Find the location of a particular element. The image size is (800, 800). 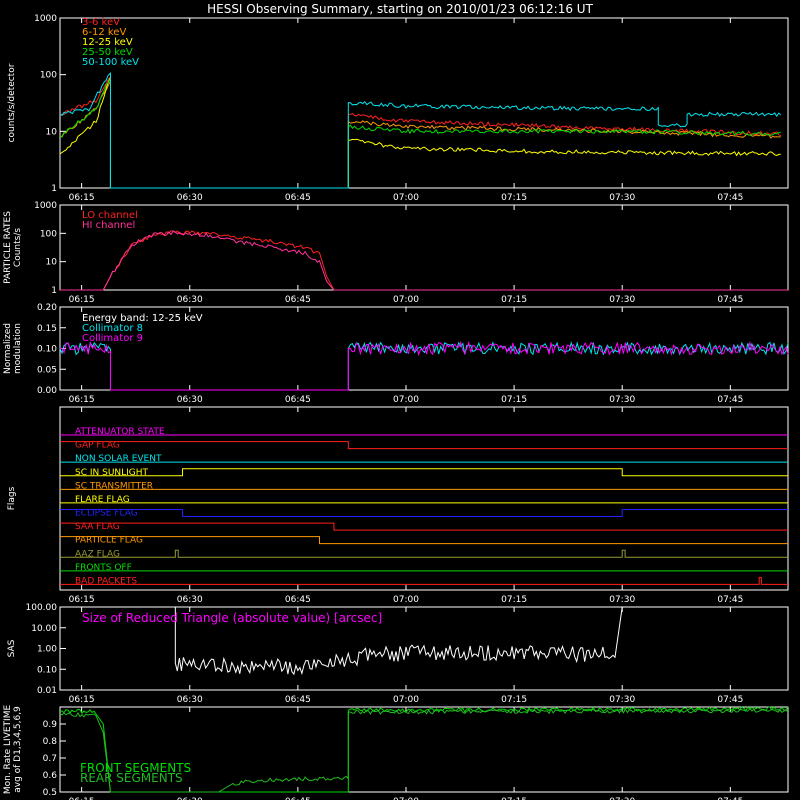

flag-label-3: SC IN SUNLIGHT is located at coordinates (112, 473).